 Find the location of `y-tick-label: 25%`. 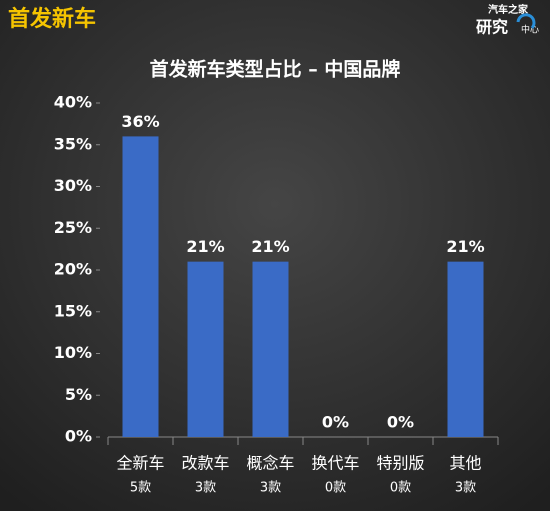

y-tick-label: 25% is located at coordinates (73, 227).